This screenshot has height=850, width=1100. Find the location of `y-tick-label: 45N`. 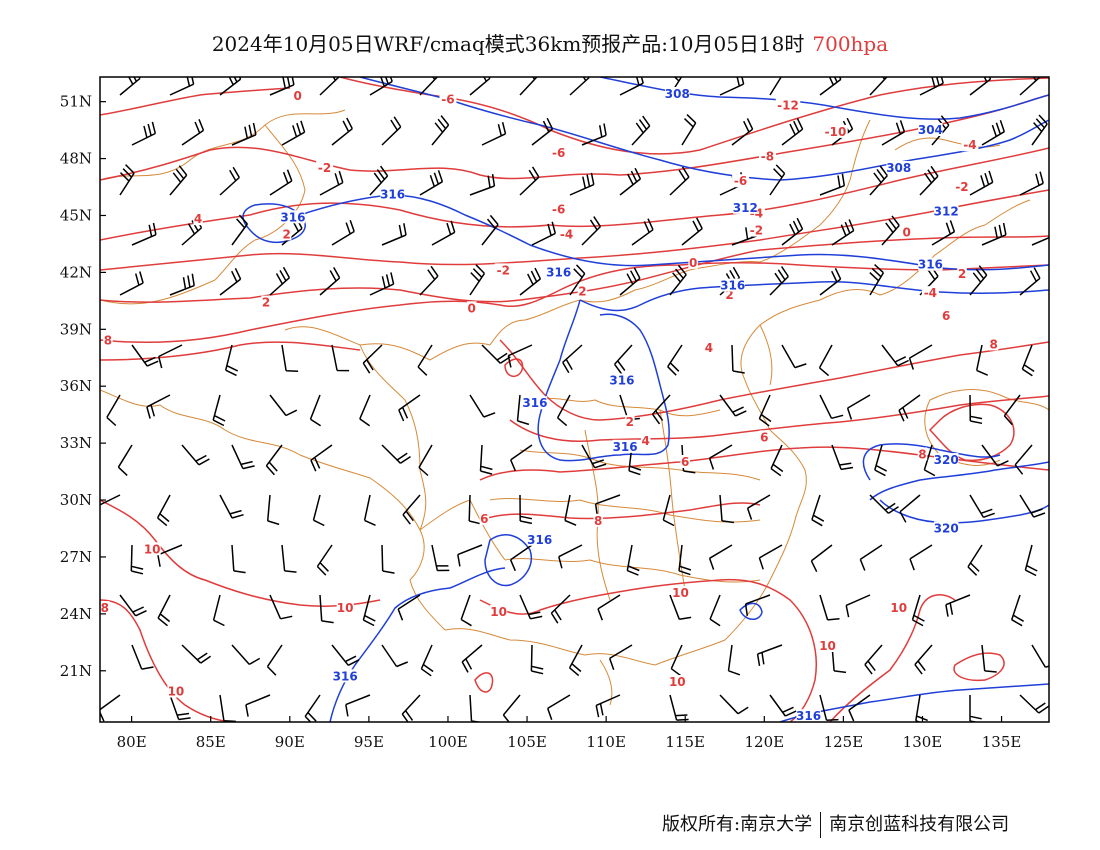

y-tick-label: 45N is located at coordinates (76, 215).